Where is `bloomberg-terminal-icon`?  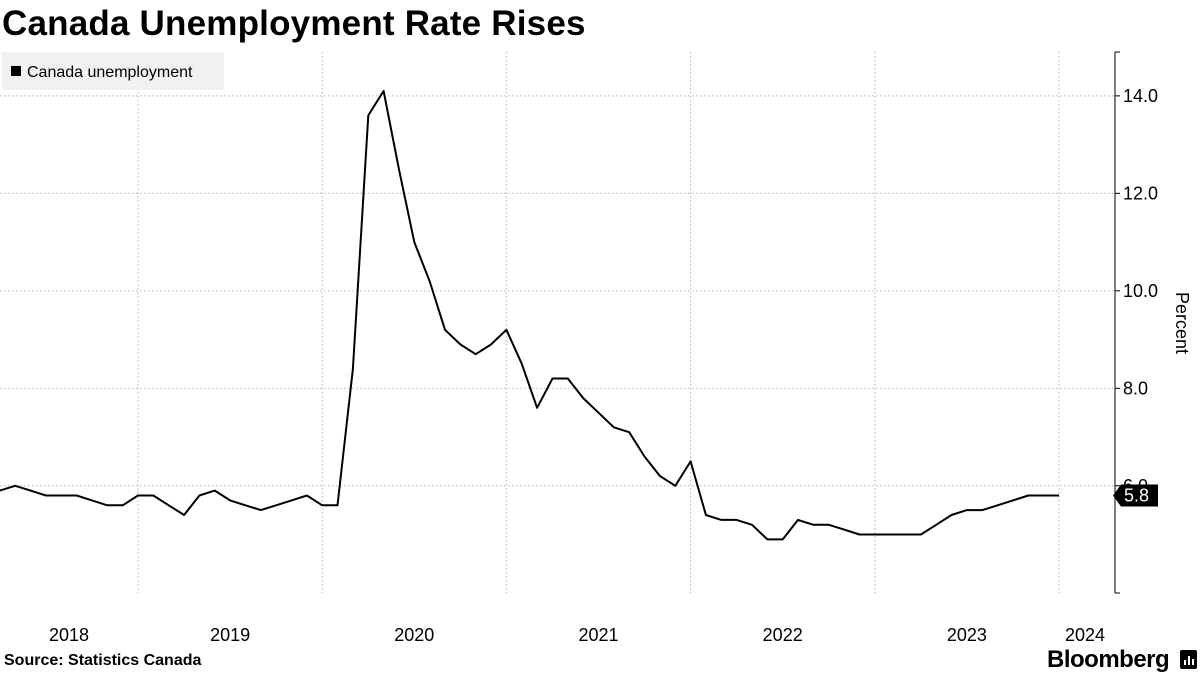 bloomberg-terminal-icon is located at coordinates (1188, 659).